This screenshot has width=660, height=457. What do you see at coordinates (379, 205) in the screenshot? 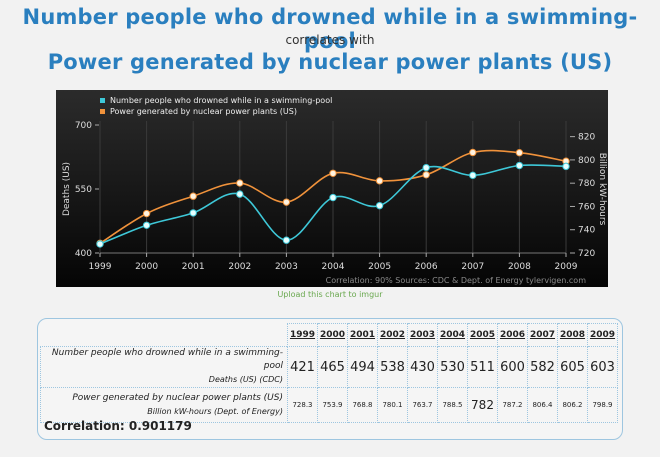
I see `series-1-point-2005` at bounding box center [379, 205].